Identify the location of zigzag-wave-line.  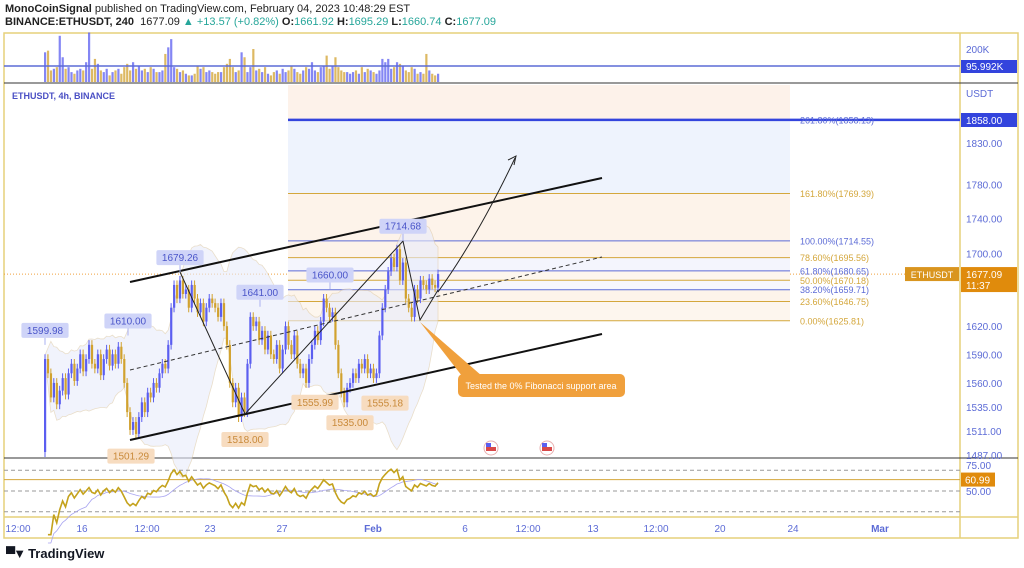
(309, 327).